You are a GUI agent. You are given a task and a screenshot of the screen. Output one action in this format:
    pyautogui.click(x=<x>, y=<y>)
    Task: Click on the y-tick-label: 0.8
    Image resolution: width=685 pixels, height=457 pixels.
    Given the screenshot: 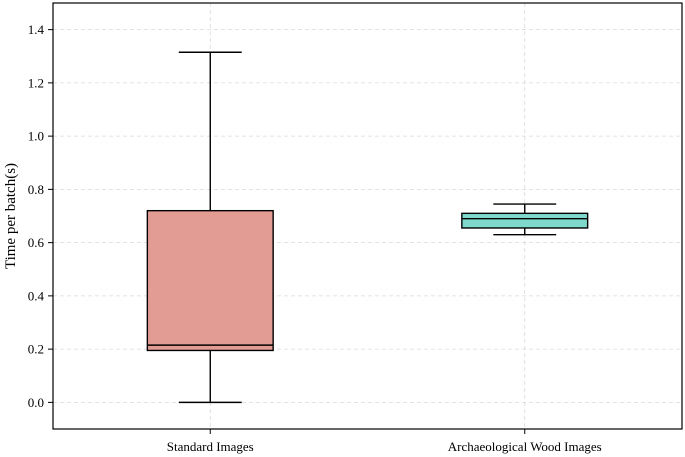 What is the action you would take?
    pyautogui.click(x=36, y=189)
    